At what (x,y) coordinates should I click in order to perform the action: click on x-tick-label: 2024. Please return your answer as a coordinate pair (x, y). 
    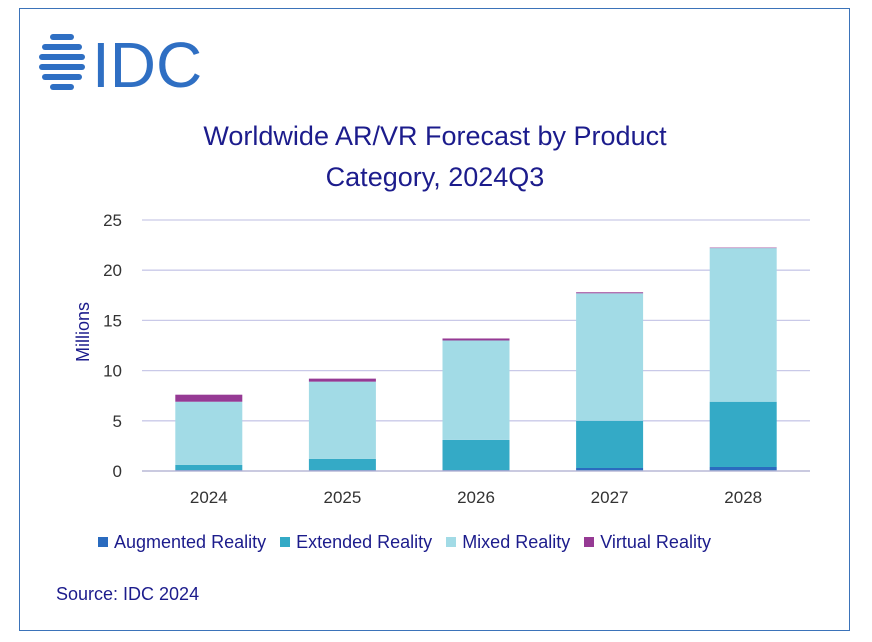
    Looking at the image, I should click on (209, 497).